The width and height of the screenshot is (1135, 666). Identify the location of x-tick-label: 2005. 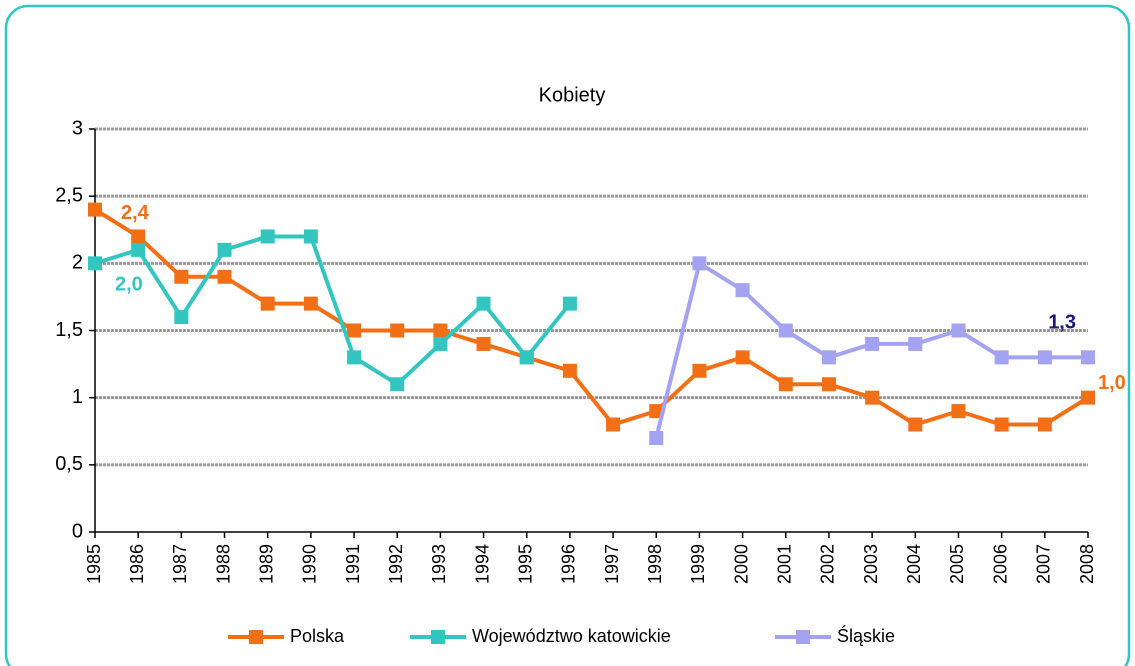
(957, 564).